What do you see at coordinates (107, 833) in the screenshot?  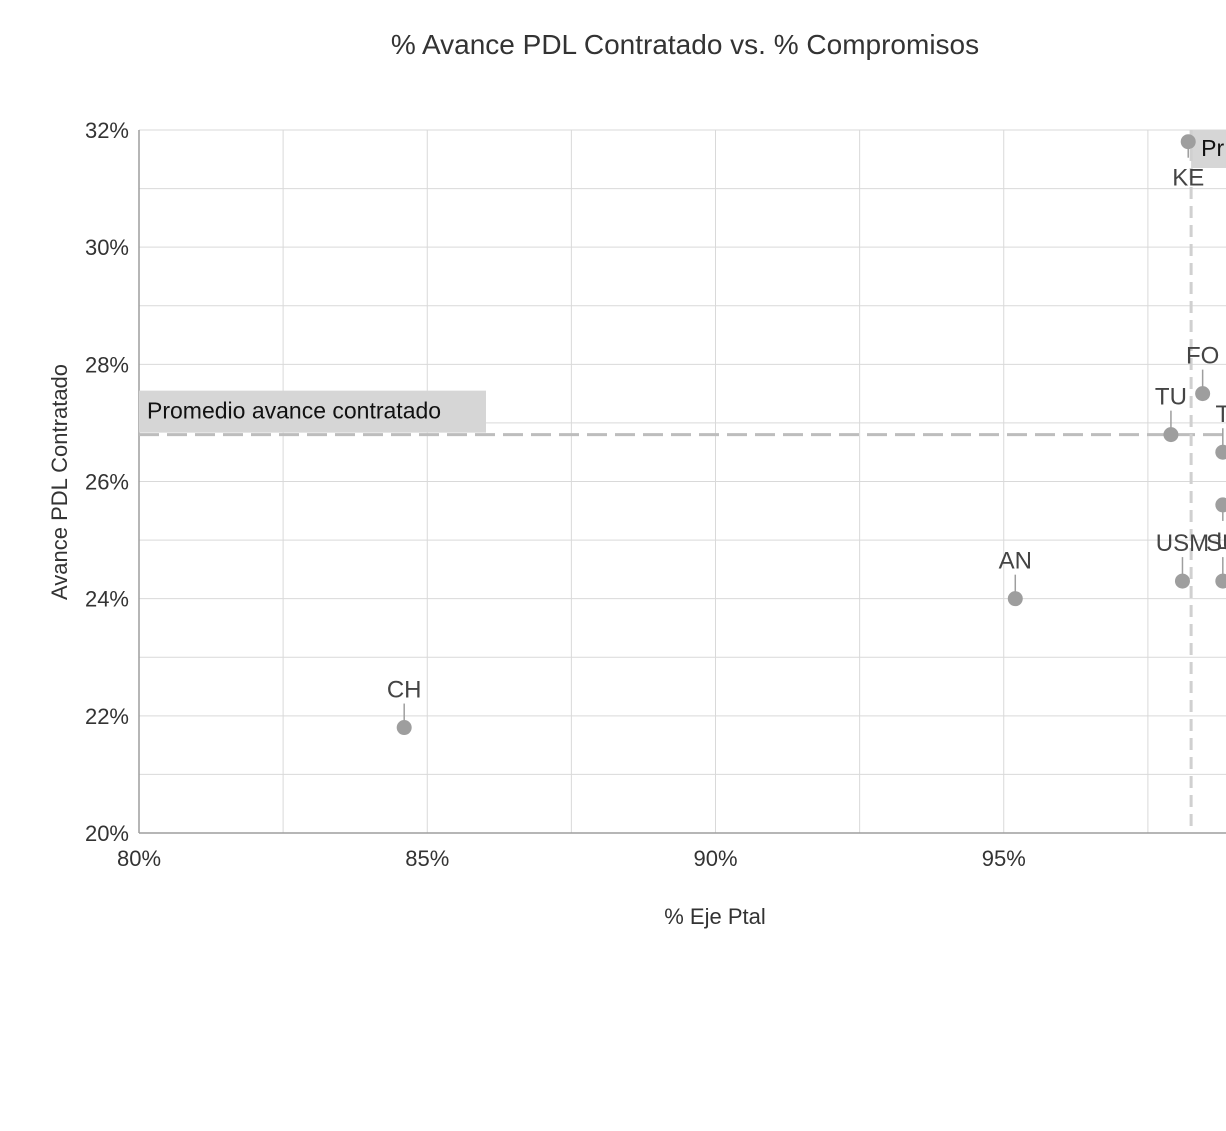 I see `y-tick-label: 20%` at bounding box center [107, 833].